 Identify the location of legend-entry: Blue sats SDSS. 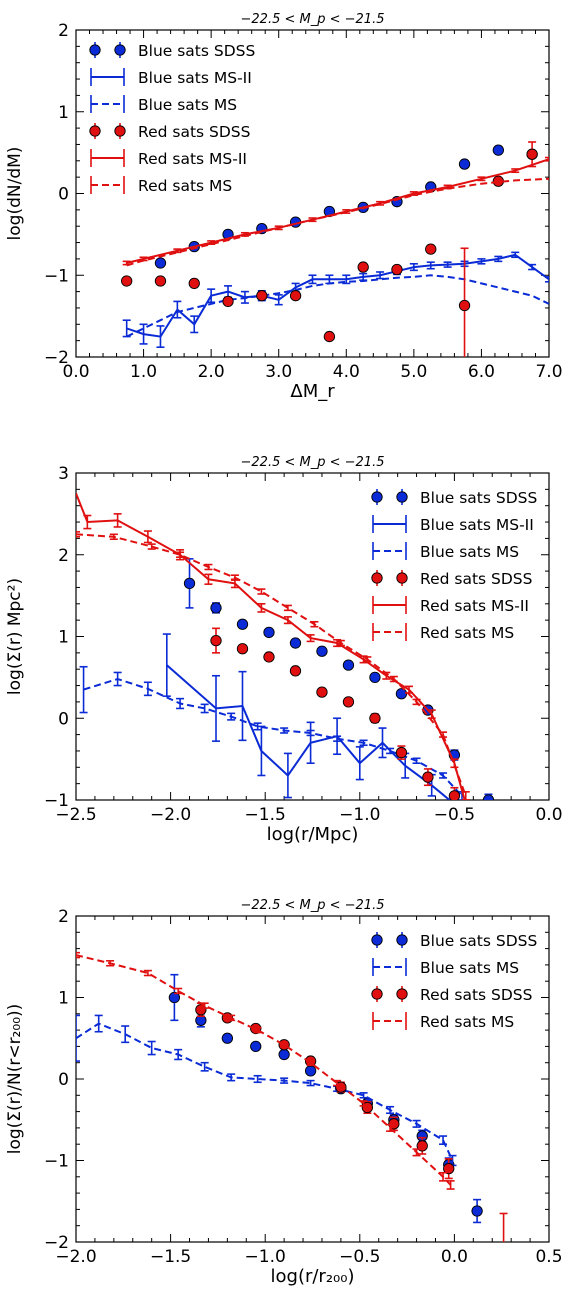
(172, 51).